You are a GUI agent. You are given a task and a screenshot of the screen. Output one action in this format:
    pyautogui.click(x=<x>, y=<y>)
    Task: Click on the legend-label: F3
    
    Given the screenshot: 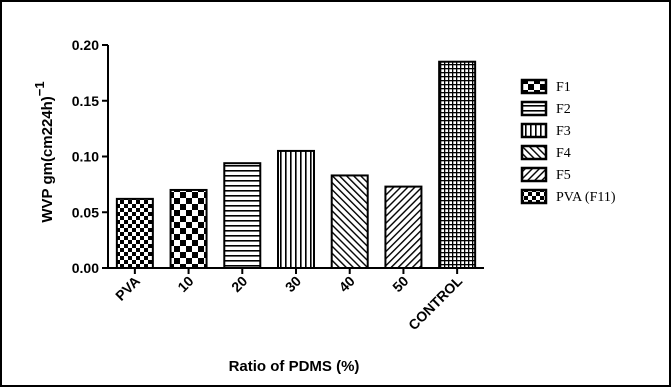 What is the action you would take?
    pyautogui.click(x=563, y=131)
    